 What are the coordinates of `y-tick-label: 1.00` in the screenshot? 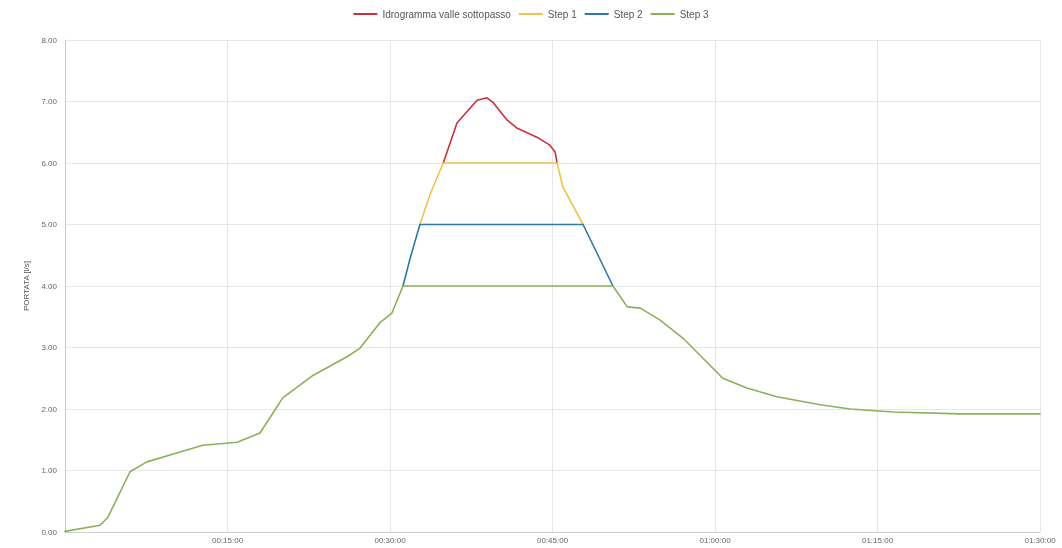 It's located at (49, 470).